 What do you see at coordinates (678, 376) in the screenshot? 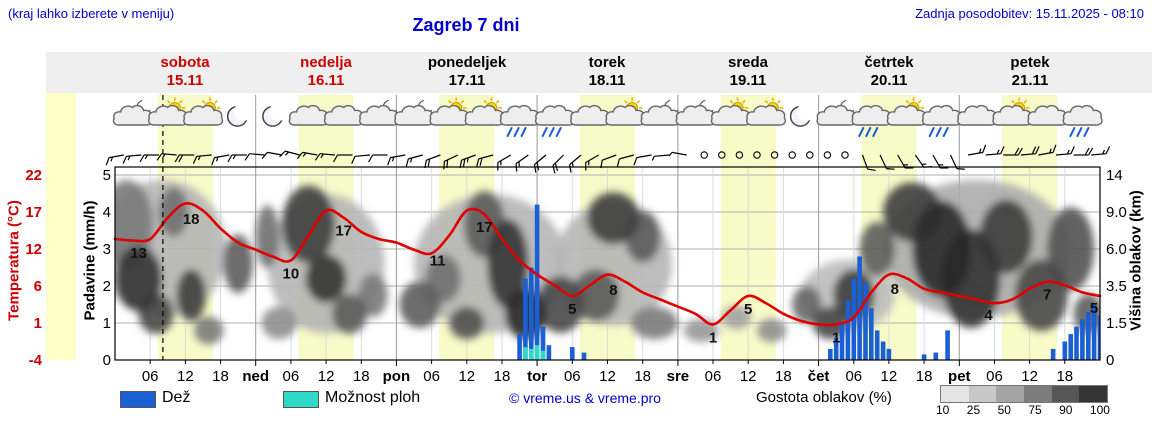
I see `svg-text: sre` at bounding box center [678, 376].